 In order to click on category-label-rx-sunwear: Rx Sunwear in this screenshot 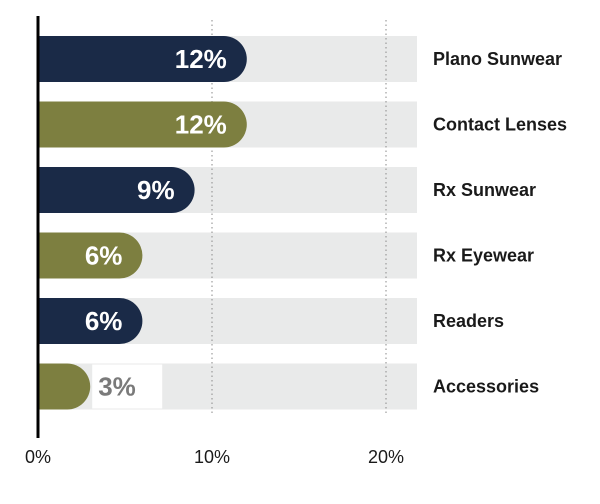, I will do `click(484, 190)`.